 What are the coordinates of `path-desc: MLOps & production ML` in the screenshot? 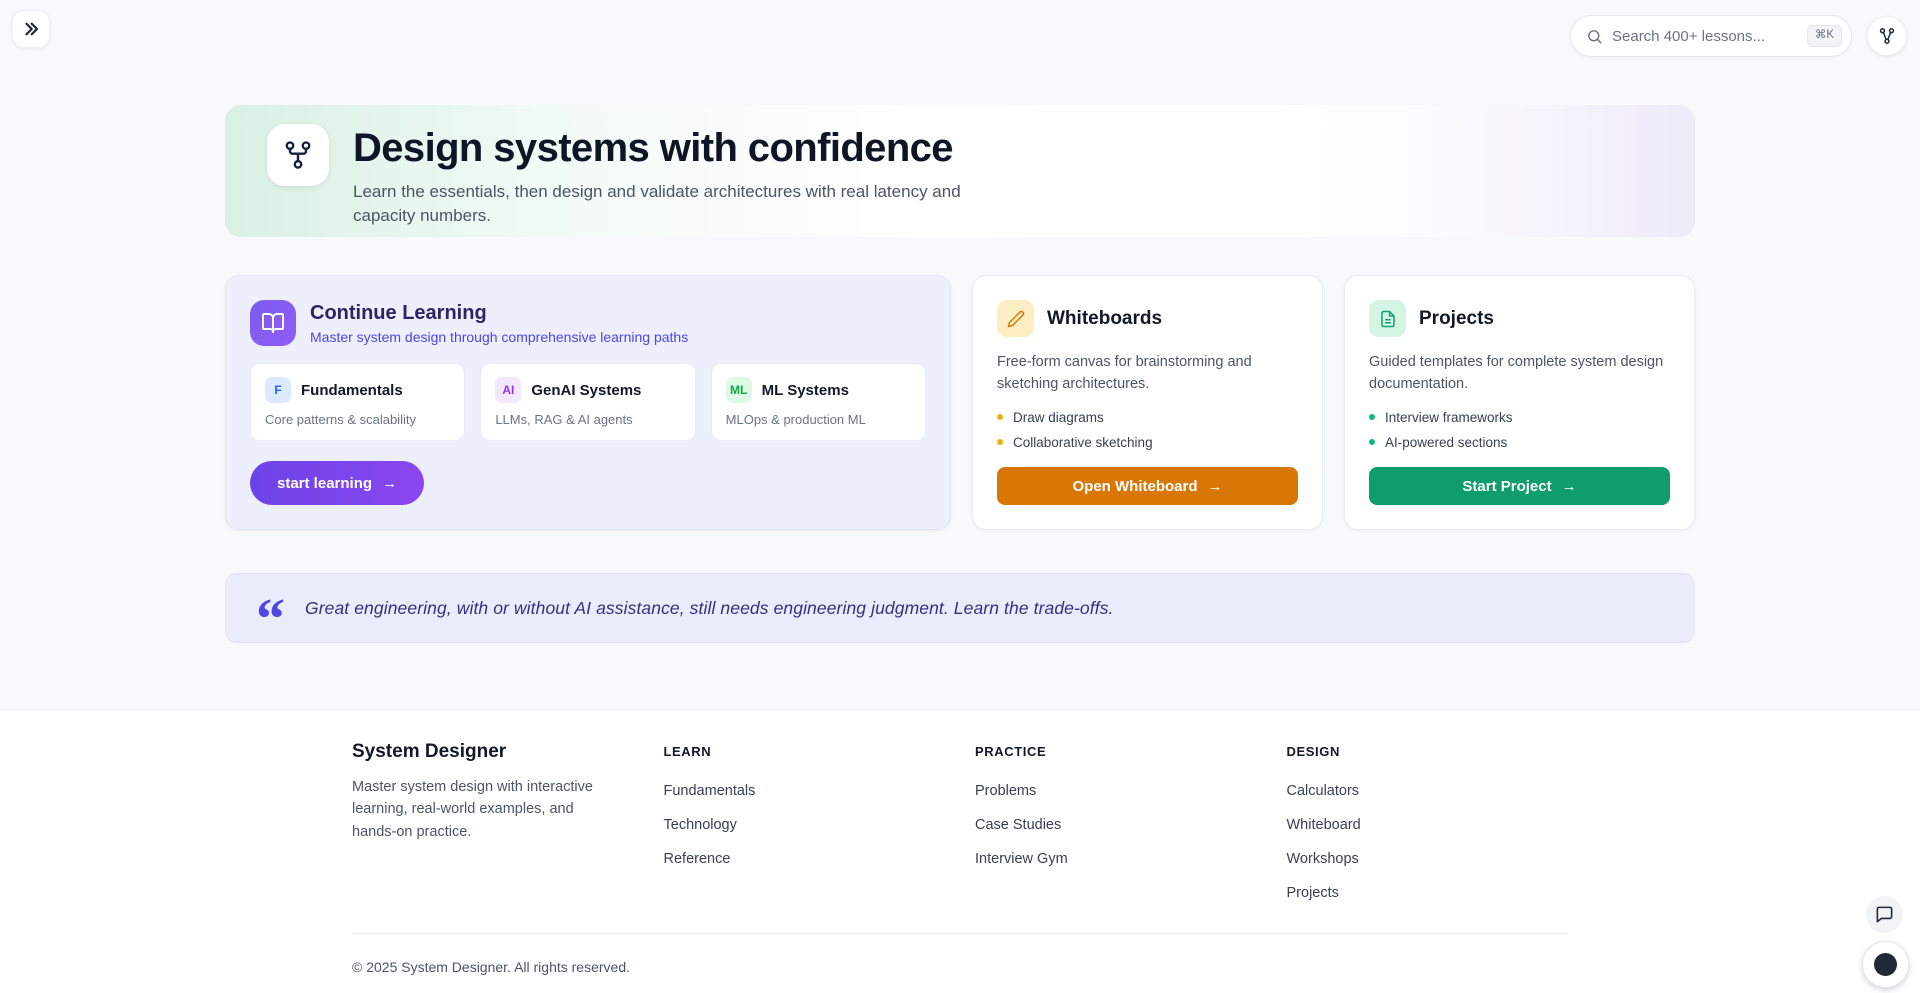 It's located at (795, 419).